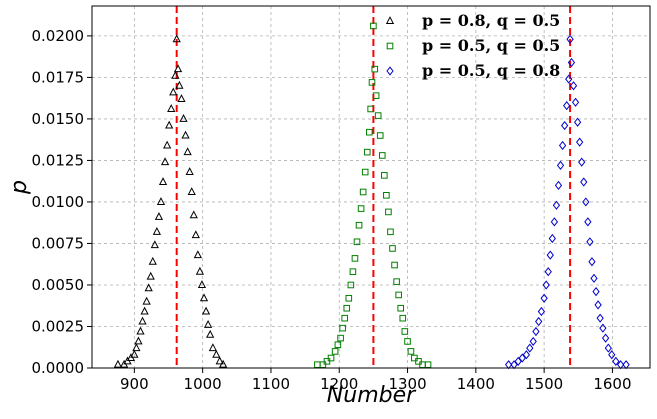  Describe the element at coordinates (58, 243) in the screenshot. I see `y-tick-label: 0.0075` at that location.